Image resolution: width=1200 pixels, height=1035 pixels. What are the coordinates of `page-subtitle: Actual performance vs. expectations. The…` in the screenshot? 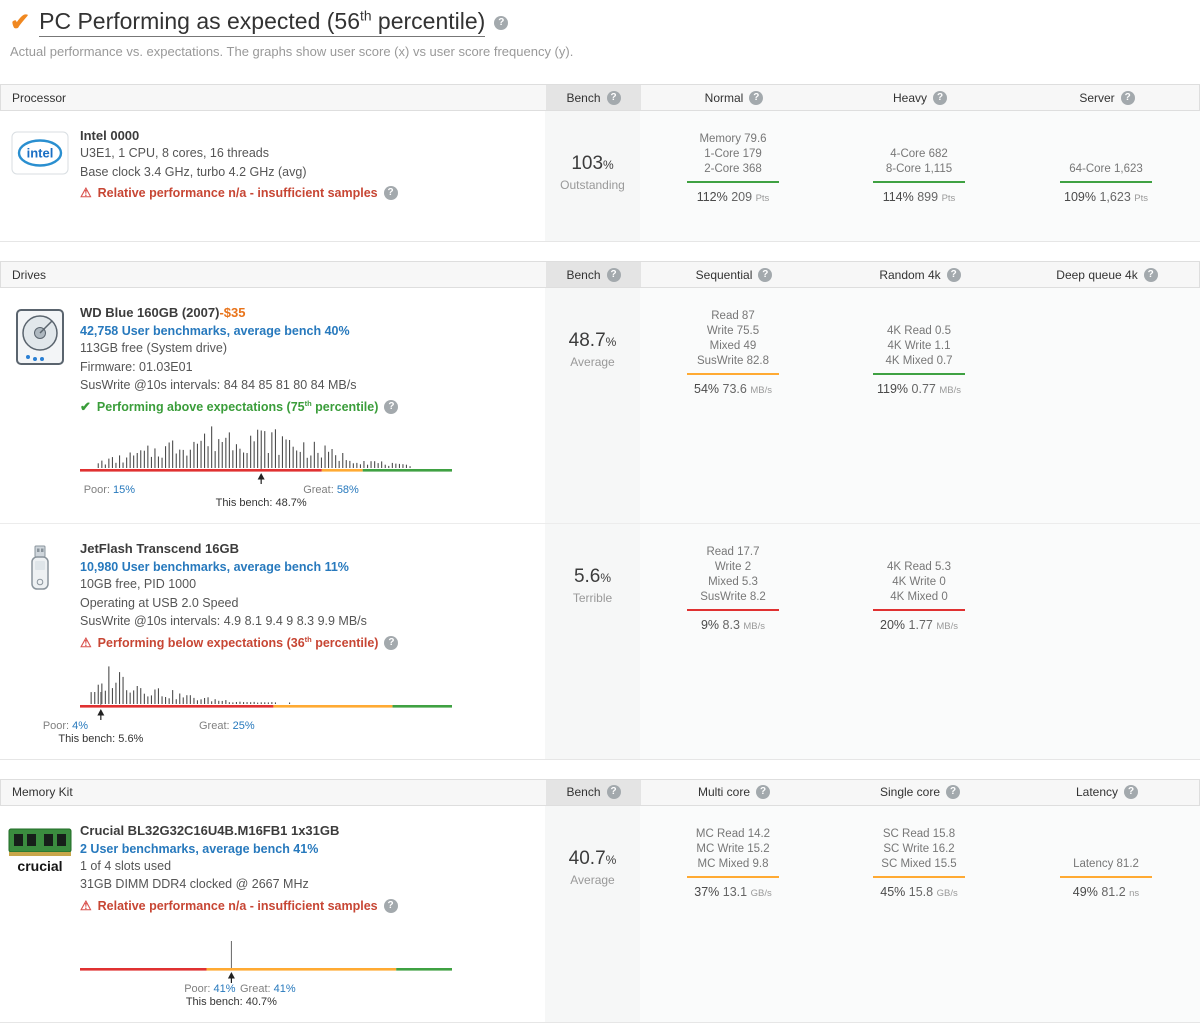 It's located at (292, 51).